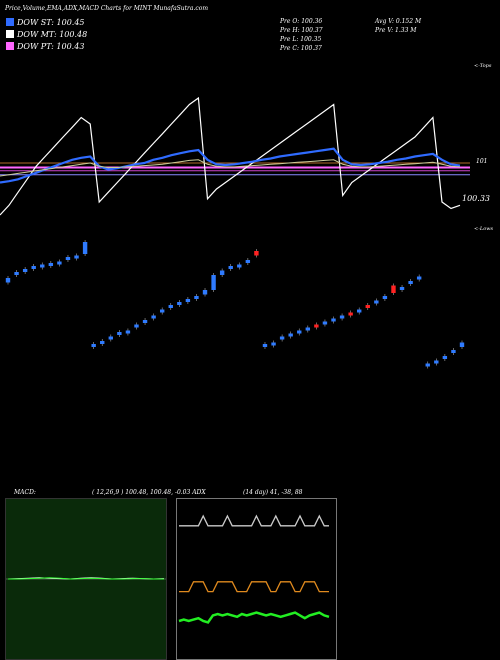  Describe the element at coordinates (396, 30) in the screenshot. I see `prev-volume: Pre V: 1.33 M` at that location.